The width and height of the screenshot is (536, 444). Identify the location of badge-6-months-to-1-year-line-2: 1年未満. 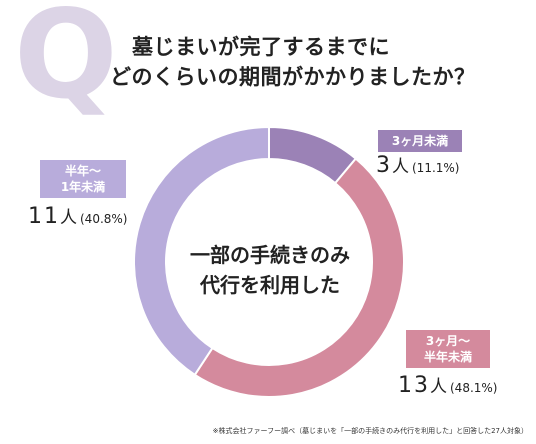
(83, 187).